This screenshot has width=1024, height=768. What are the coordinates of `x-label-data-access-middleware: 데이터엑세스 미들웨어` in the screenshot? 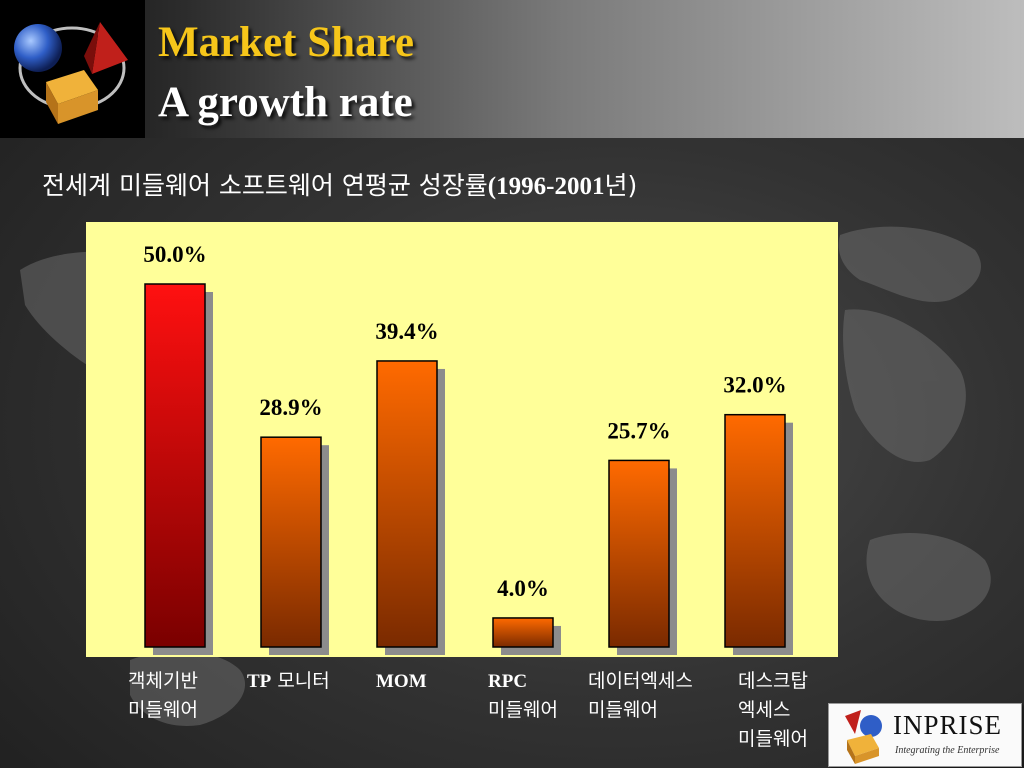 It's located at (640, 695).